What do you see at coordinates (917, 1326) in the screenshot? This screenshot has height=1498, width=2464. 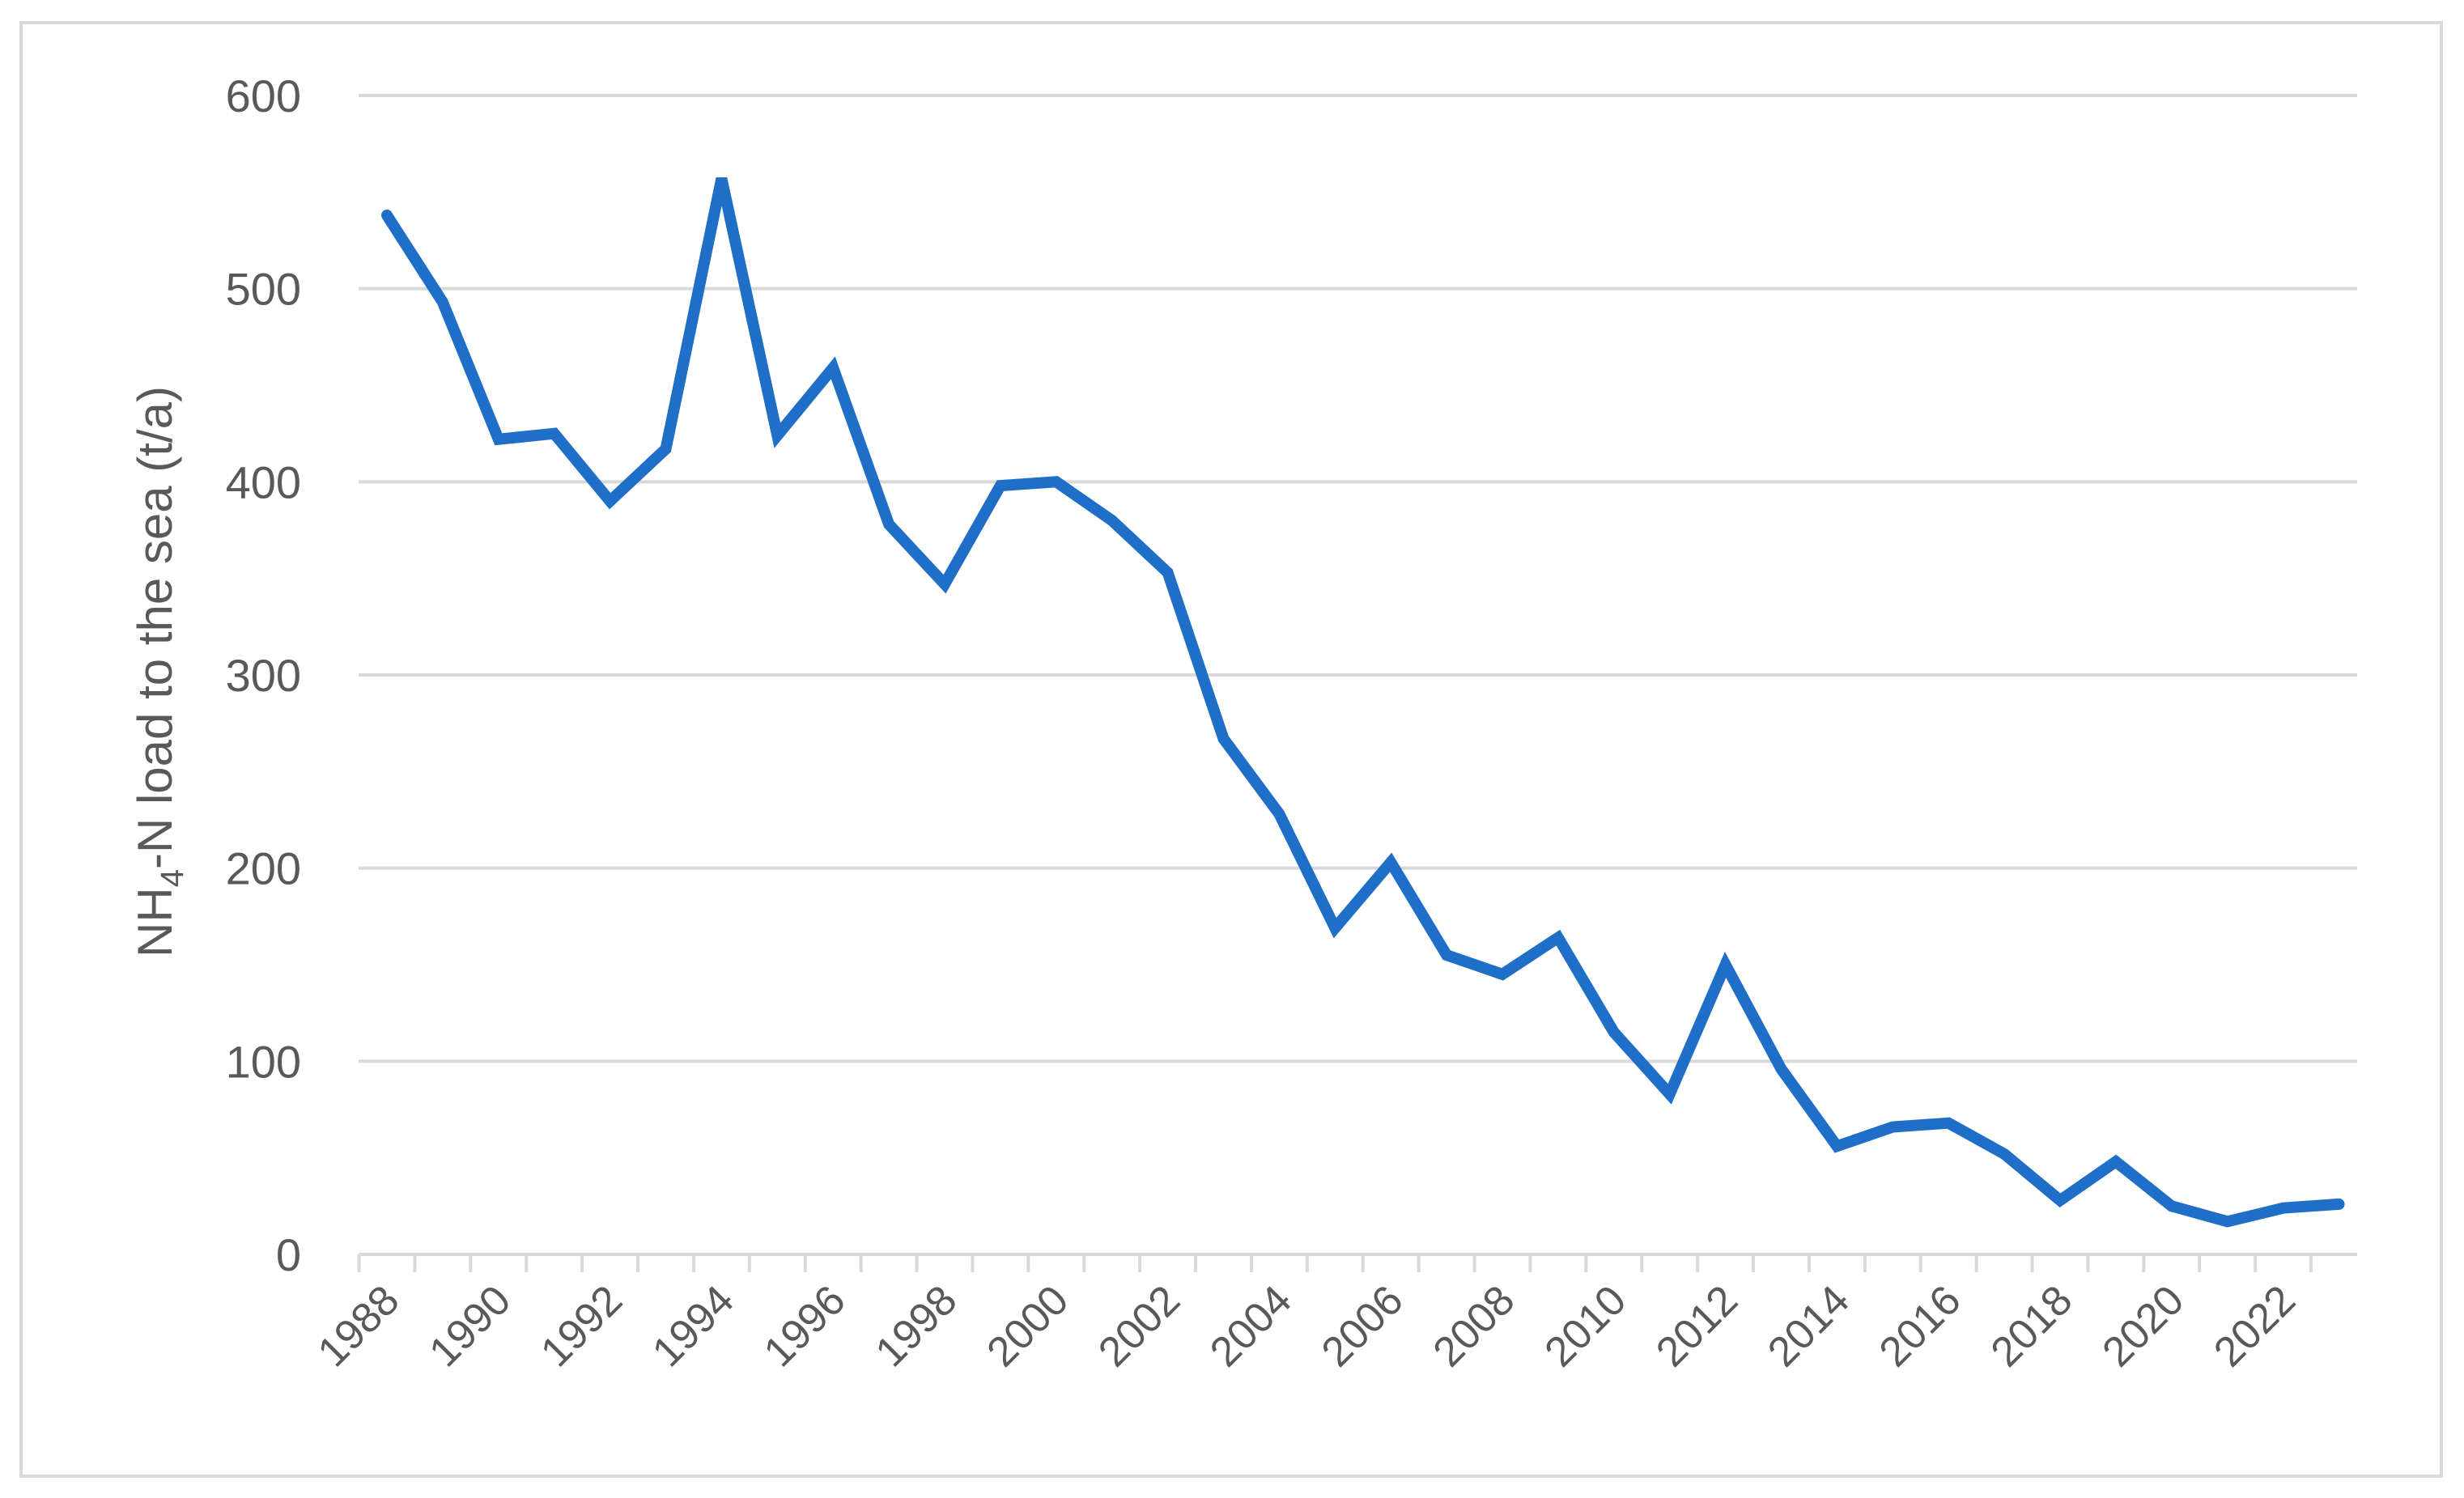 I see `x-tick-label: 1998` at bounding box center [917, 1326].